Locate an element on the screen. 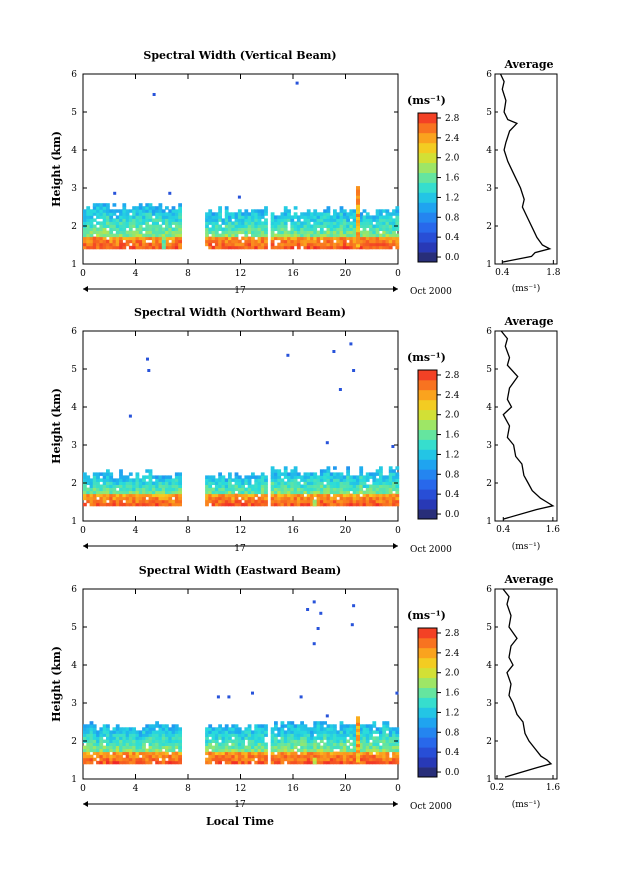 The width and height of the screenshot is (617, 875). heatmap-hotspot is located at coordinates (358, 739).